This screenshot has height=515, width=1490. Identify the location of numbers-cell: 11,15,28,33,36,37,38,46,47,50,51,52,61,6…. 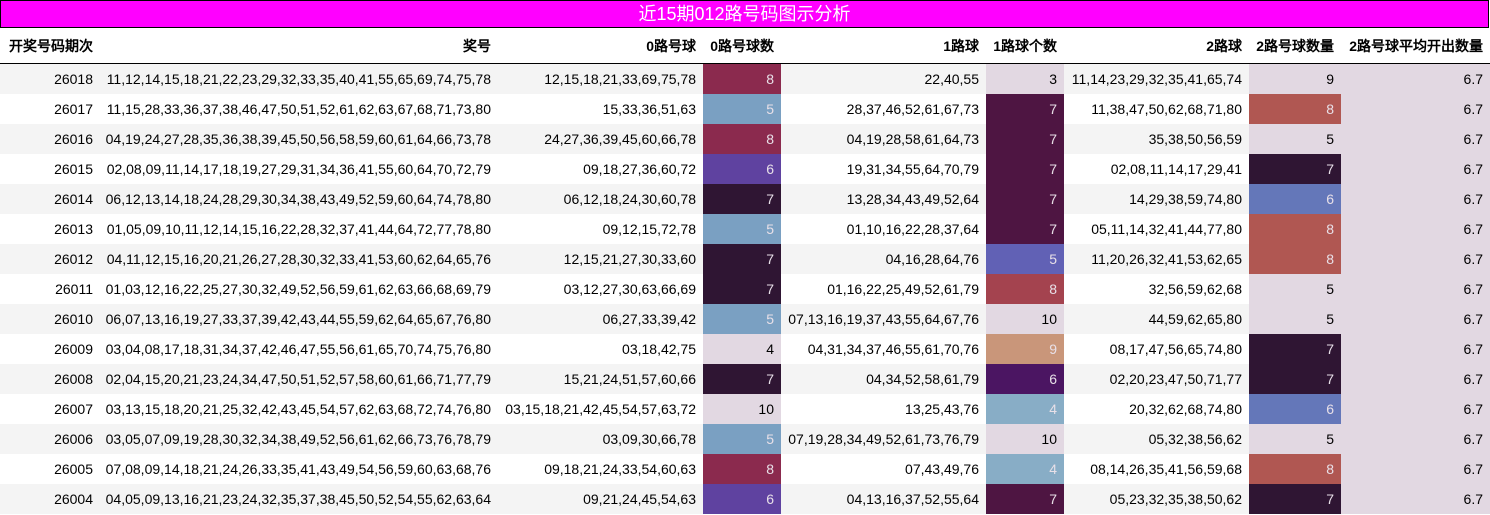
(299, 109).